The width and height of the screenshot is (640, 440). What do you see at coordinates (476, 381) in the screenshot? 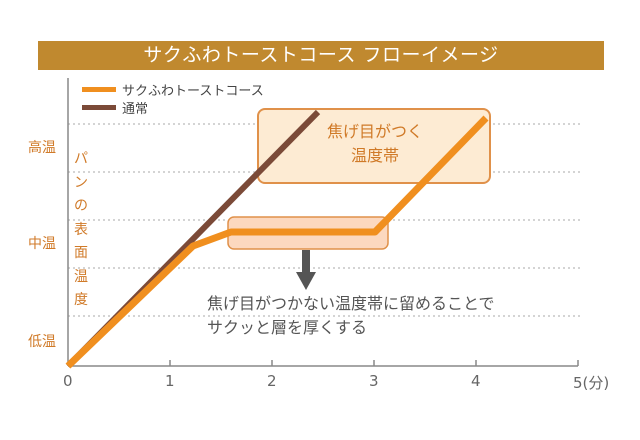
I see `x-tick-4: 4` at bounding box center [476, 381].